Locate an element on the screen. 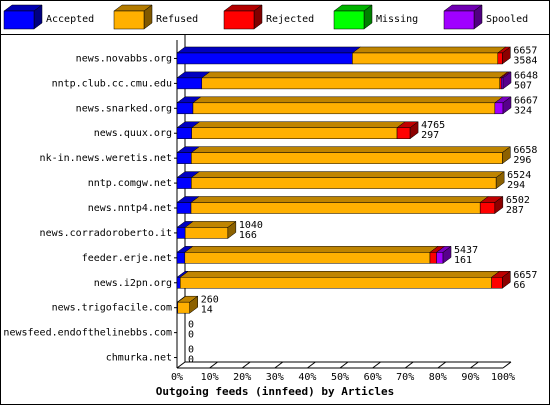 Image resolution: width=550 pixels, height=405 pixels. offered-label: 6502 is located at coordinates (518, 200).